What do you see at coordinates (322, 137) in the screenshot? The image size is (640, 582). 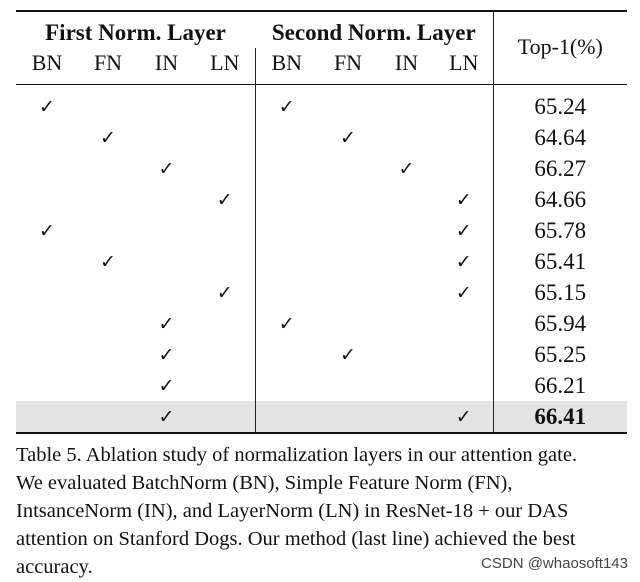 I see `table-row: ✓ ✓ 64.64` at bounding box center [322, 137].